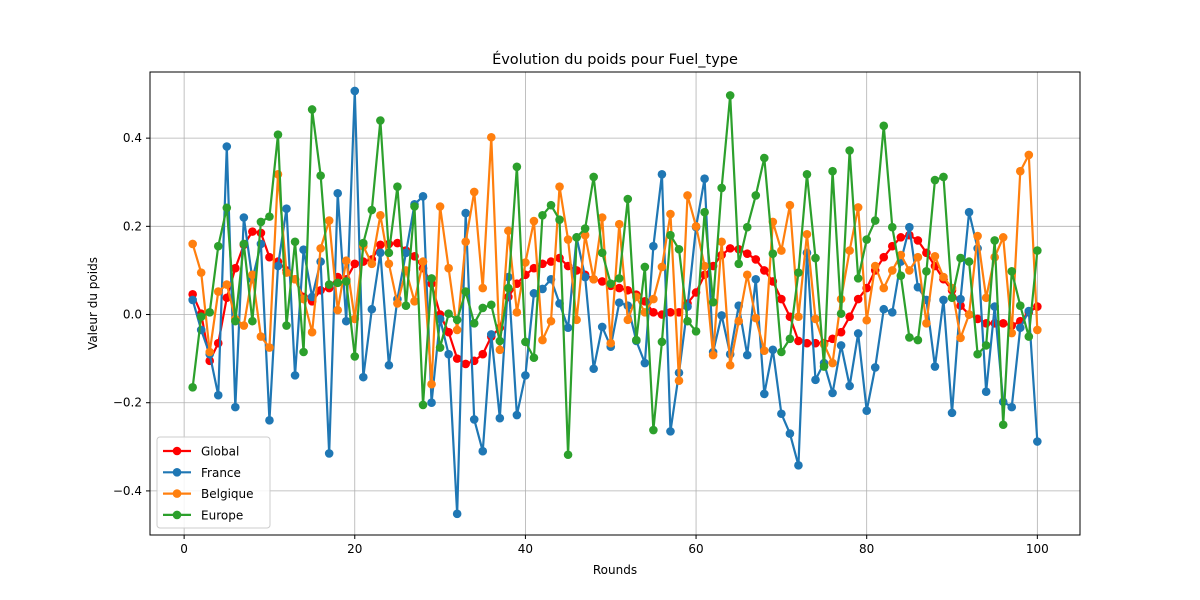 The width and height of the screenshot is (1200, 600). I want to click on legend-label: Belgique, so click(227, 494).